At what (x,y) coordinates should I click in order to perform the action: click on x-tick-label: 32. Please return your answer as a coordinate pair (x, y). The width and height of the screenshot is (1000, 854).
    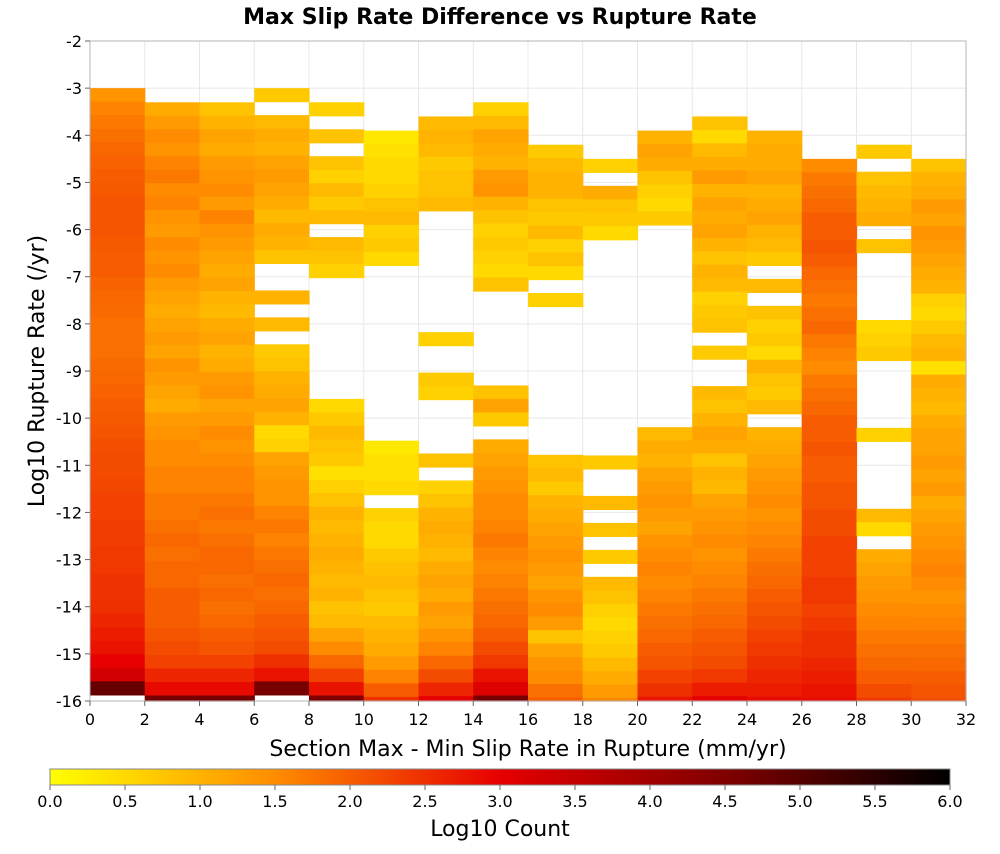
    Looking at the image, I should click on (966, 719).